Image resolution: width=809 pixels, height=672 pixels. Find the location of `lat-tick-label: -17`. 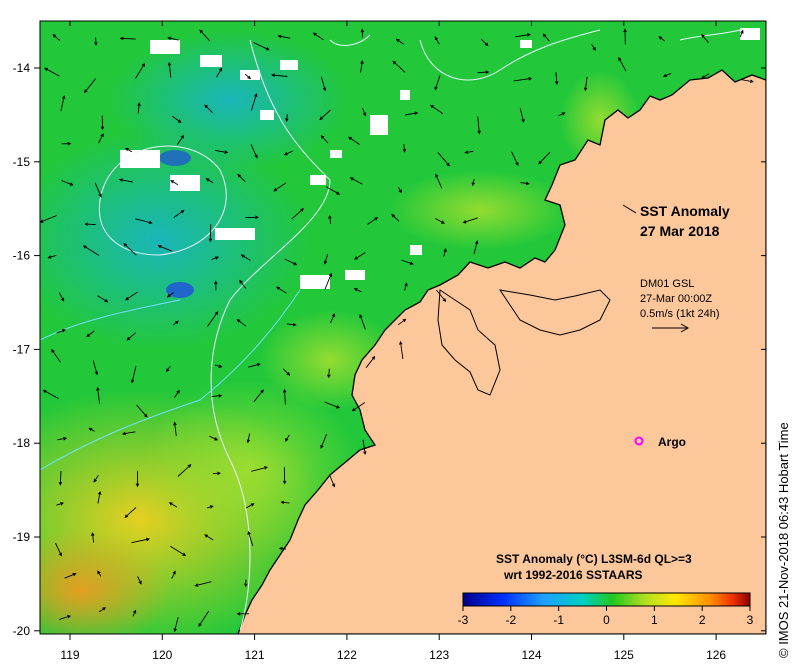

lat-tick-label: -17 is located at coordinates (22, 349).